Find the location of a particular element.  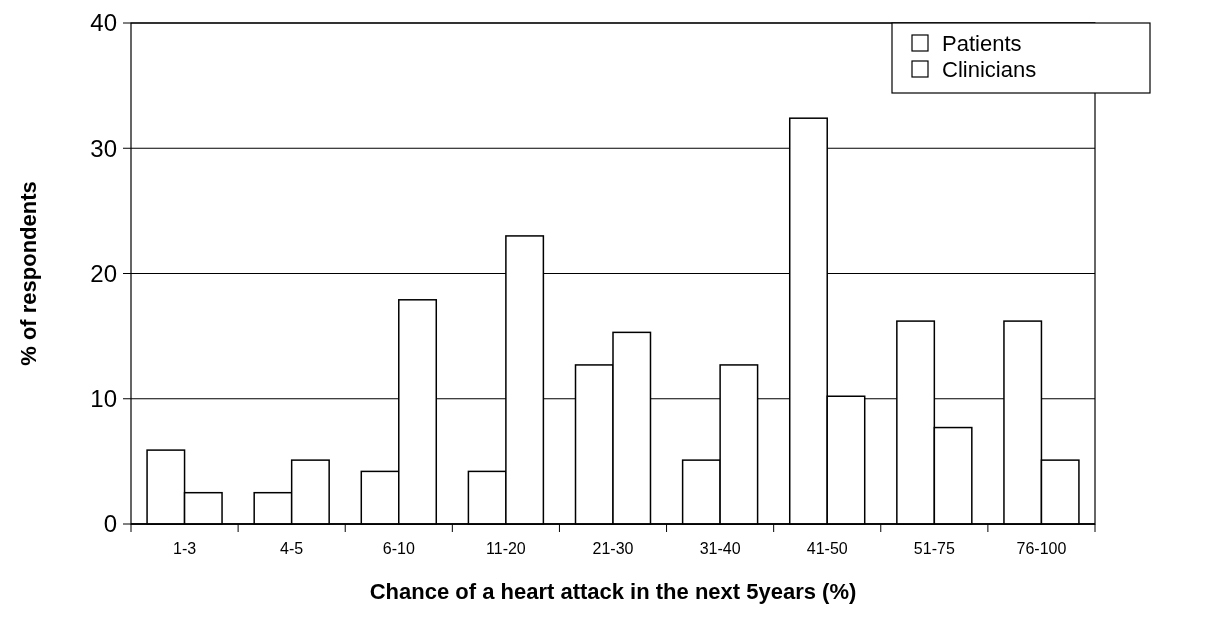

y-tick-label: 40 is located at coordinates (103, 23).